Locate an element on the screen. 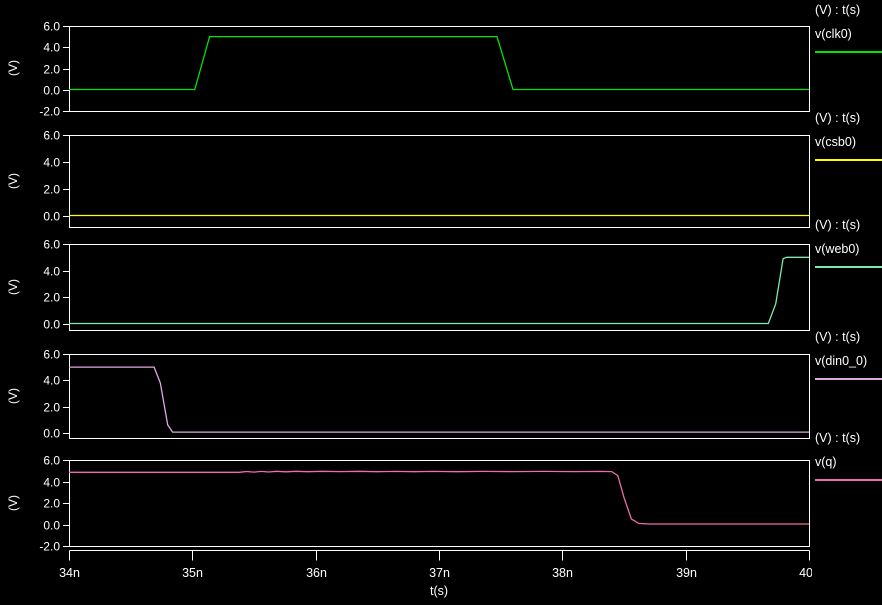 The width and height of the screenshot is (882, 605). legend-web0: (V) : t(s) v(web0) is located at coordinates (848, 243).